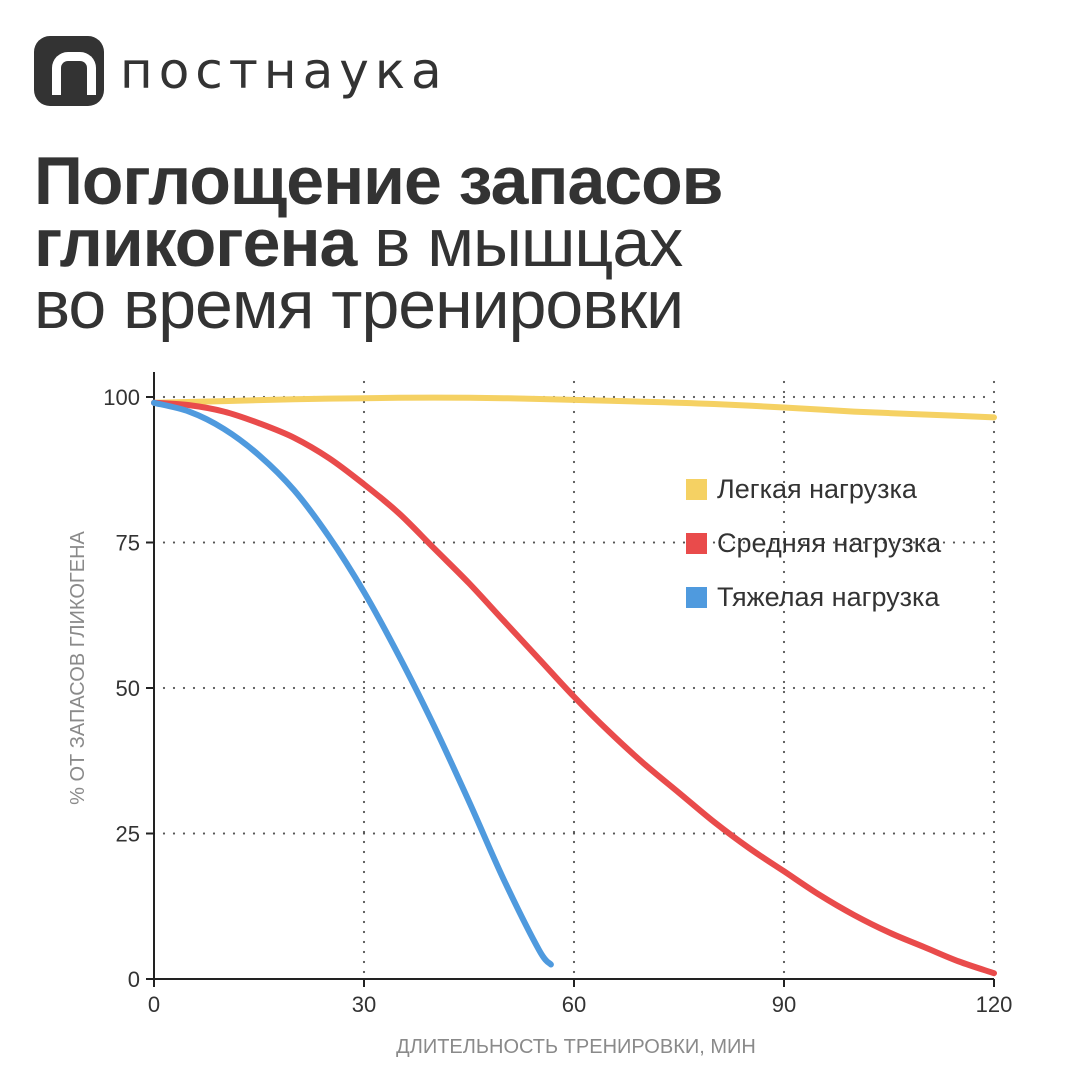 This screenshot has height=1080, width=1080. Describe the element at coordinates (69, 71) in the screenshot. I see `logo-mark-icon` at that location.